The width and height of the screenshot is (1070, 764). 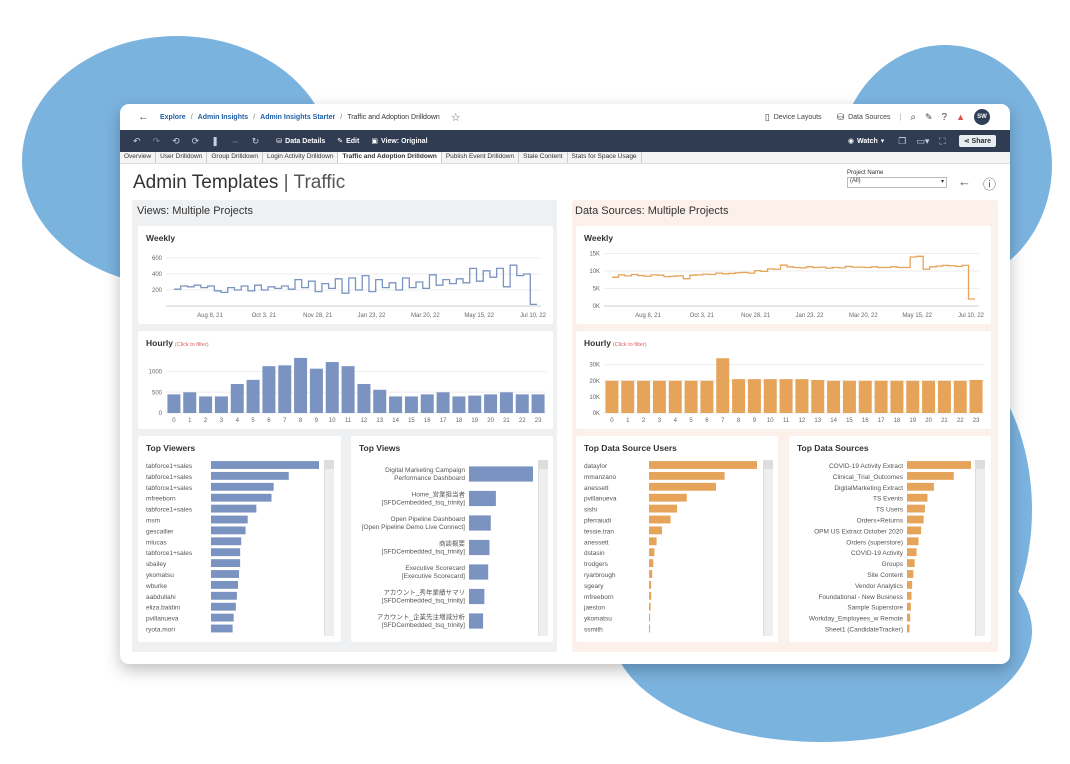 I want to click on breadcrumb-starter: Admin Insights Starter, so click(x=298, y=117).